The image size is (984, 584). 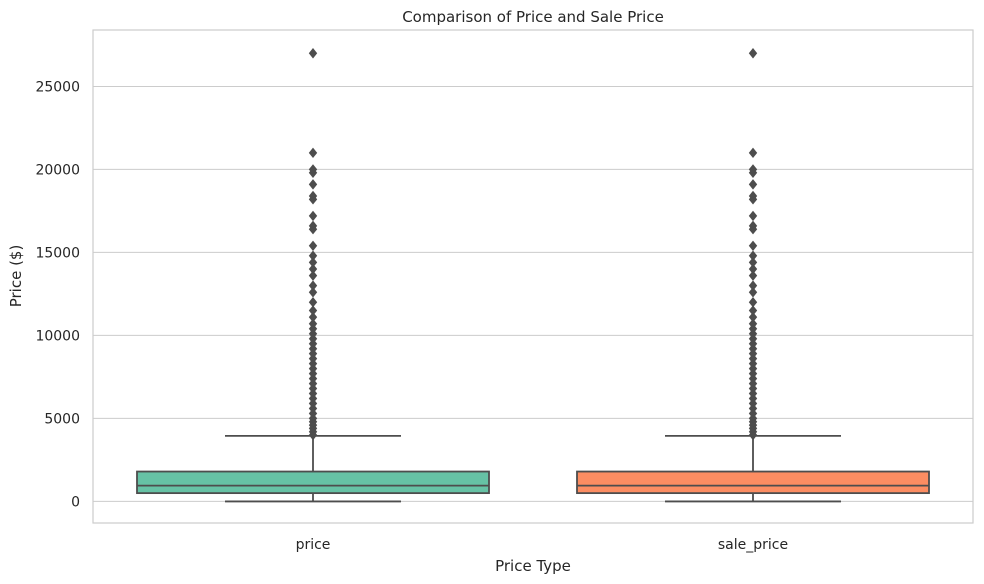 What do you see at coordinates (75, 502) in the screenshot?
I see `y-tick-label: 0` at bounding box center [75, 502].